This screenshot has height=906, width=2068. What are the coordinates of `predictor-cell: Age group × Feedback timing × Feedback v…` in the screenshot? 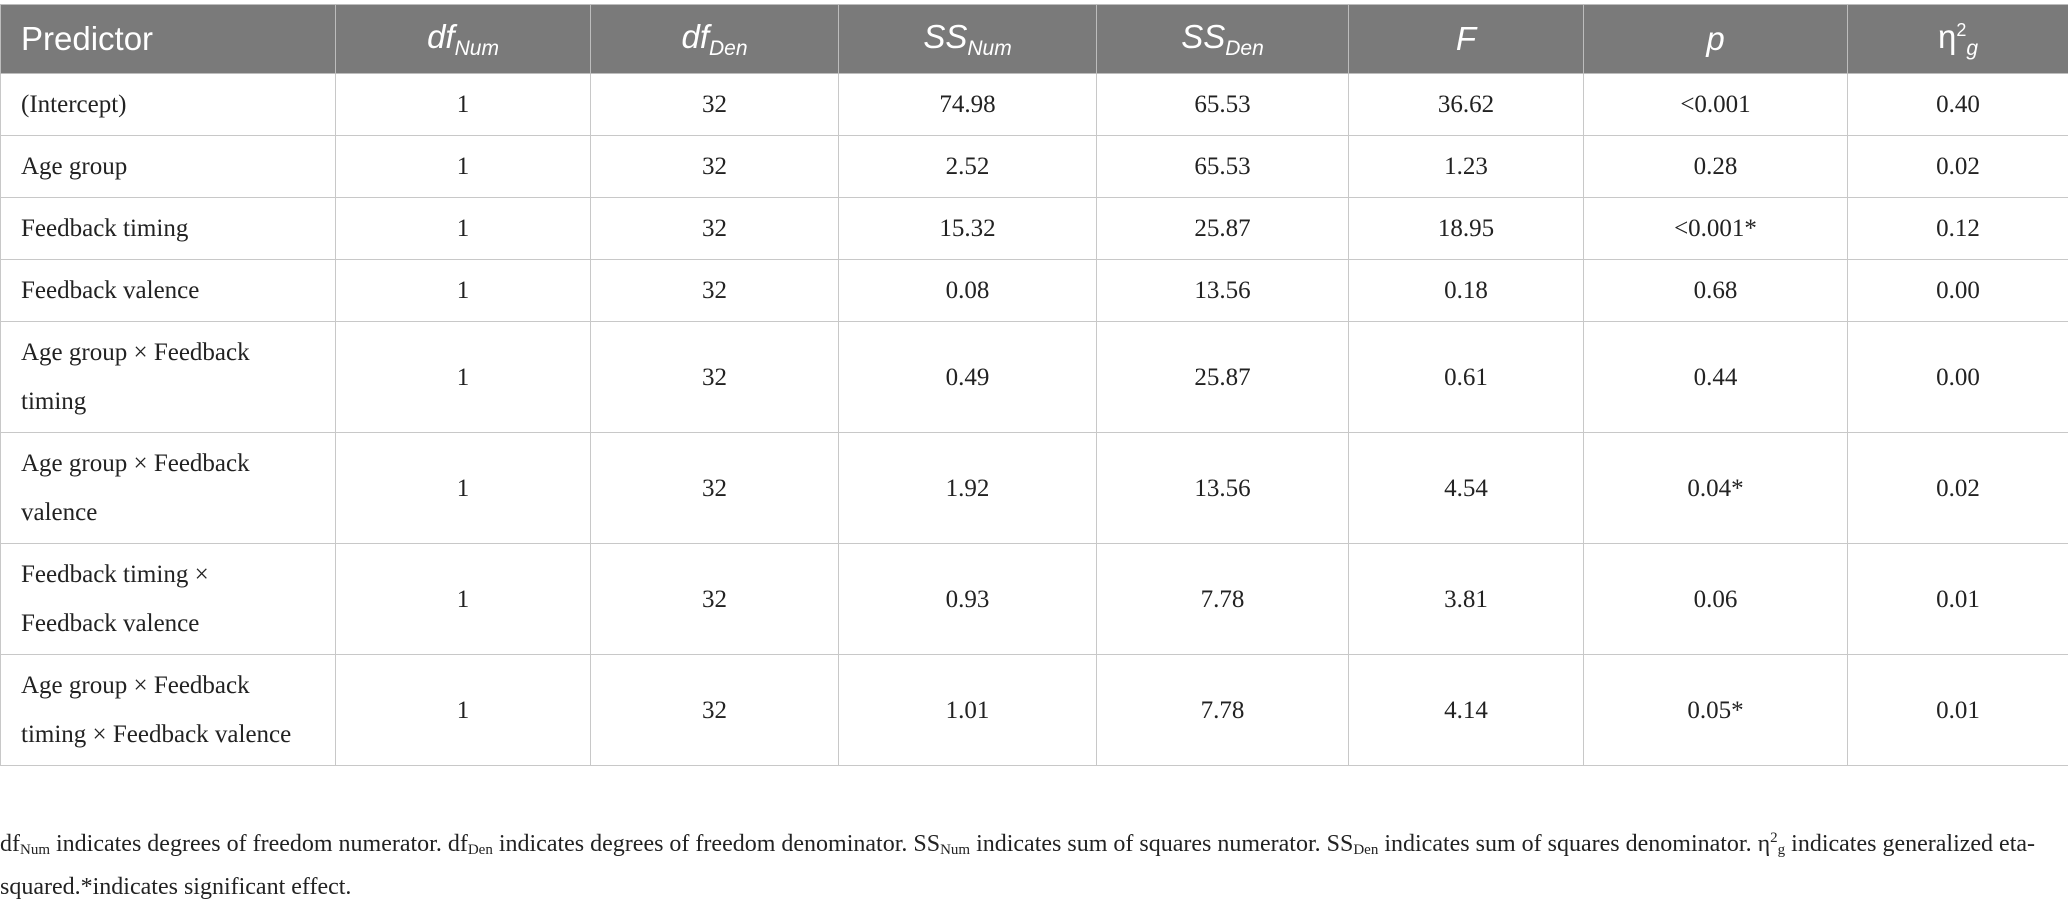 It's located at (168, 710).